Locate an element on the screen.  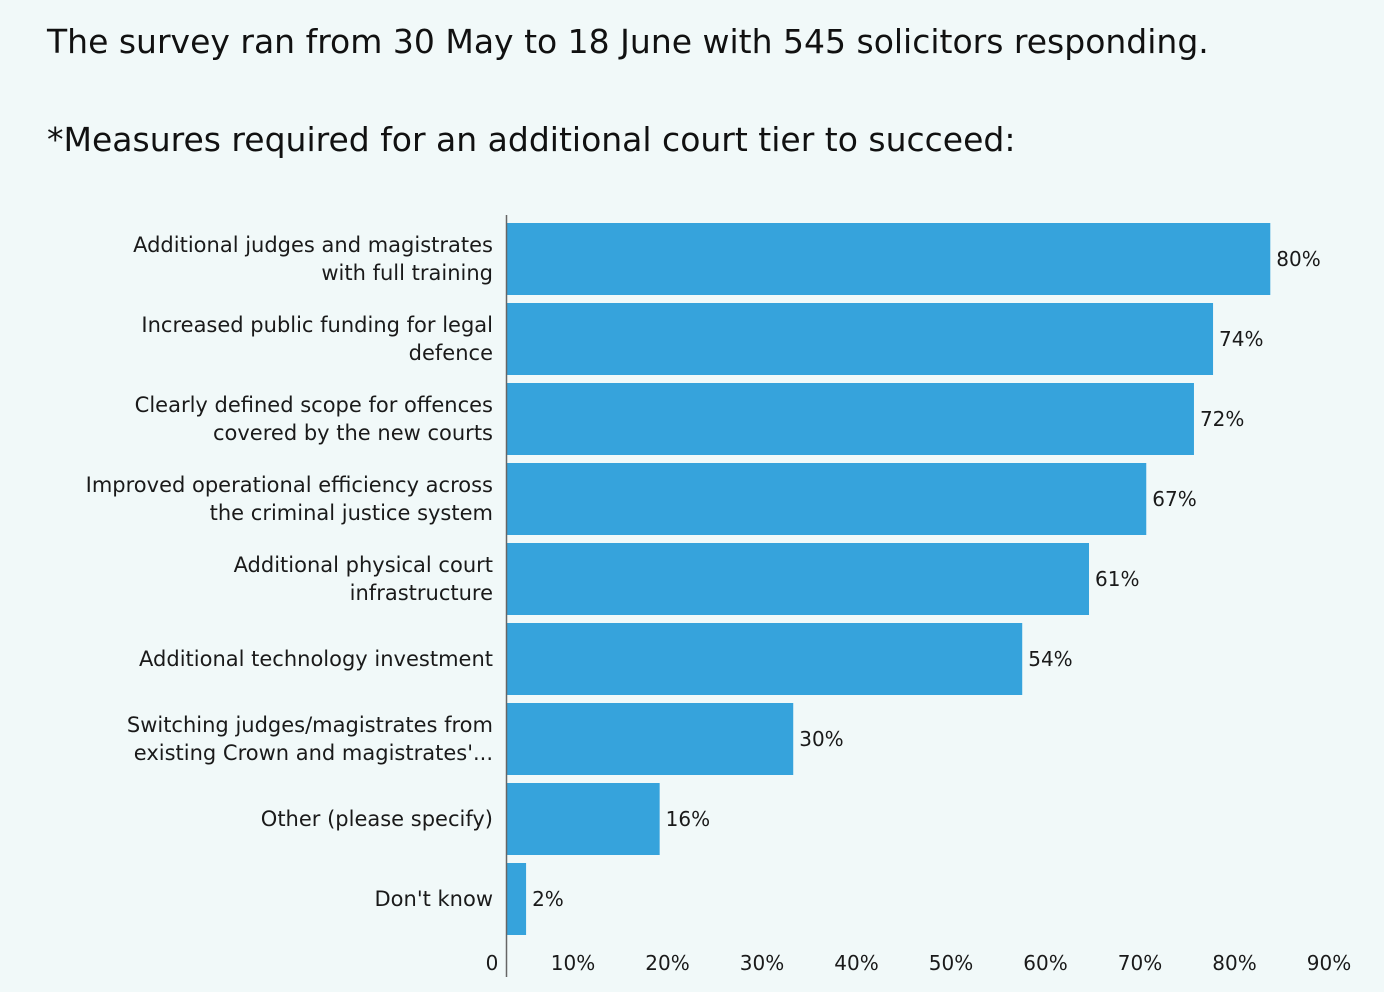
bar-increased-public-funding-for-legal-defen is located at coordinates (860, 339).